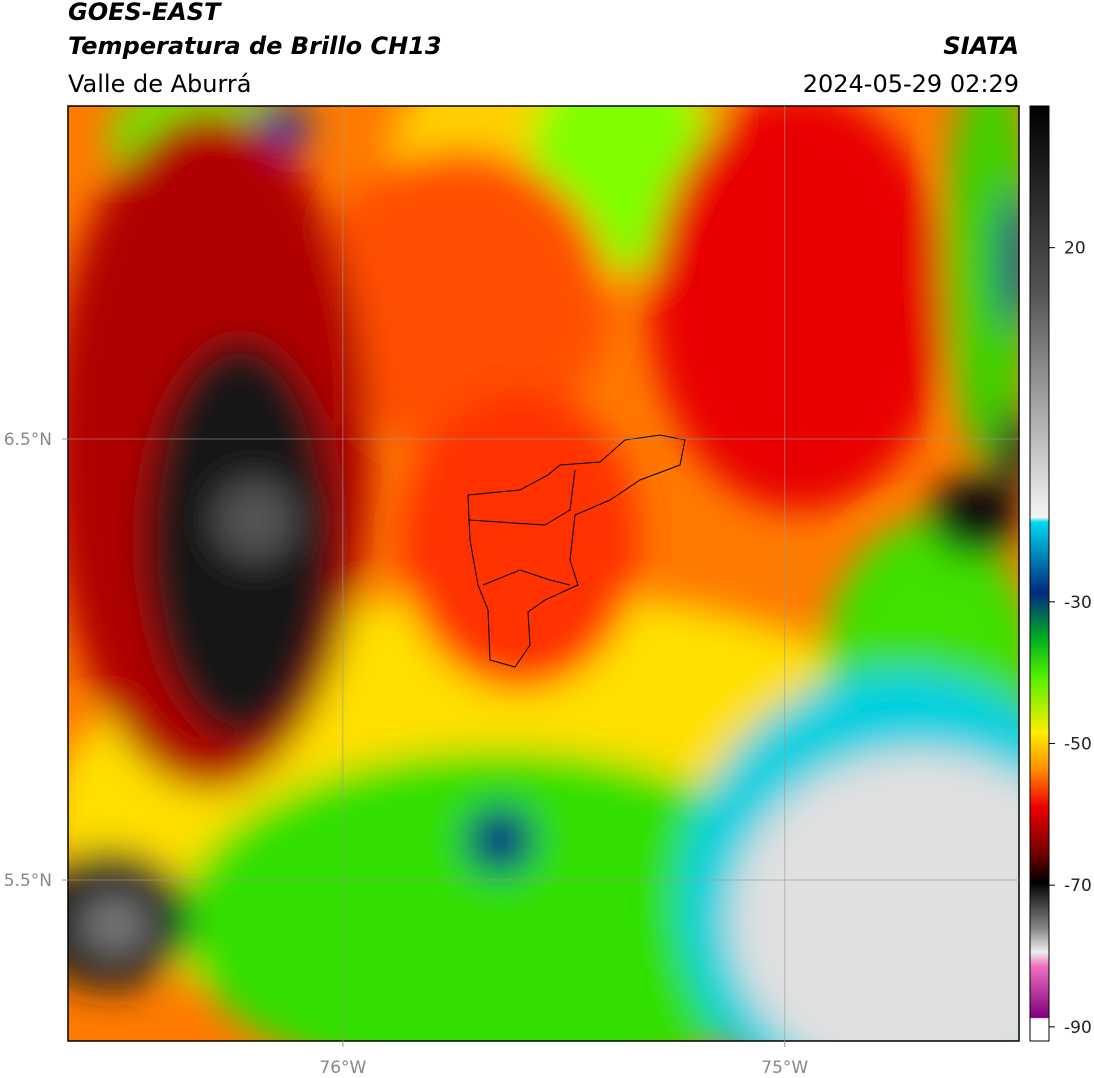  Describe the element at coordinates (1078, 1028) in the screenshot. I see `colorbar-tick-label: -90` at that location.